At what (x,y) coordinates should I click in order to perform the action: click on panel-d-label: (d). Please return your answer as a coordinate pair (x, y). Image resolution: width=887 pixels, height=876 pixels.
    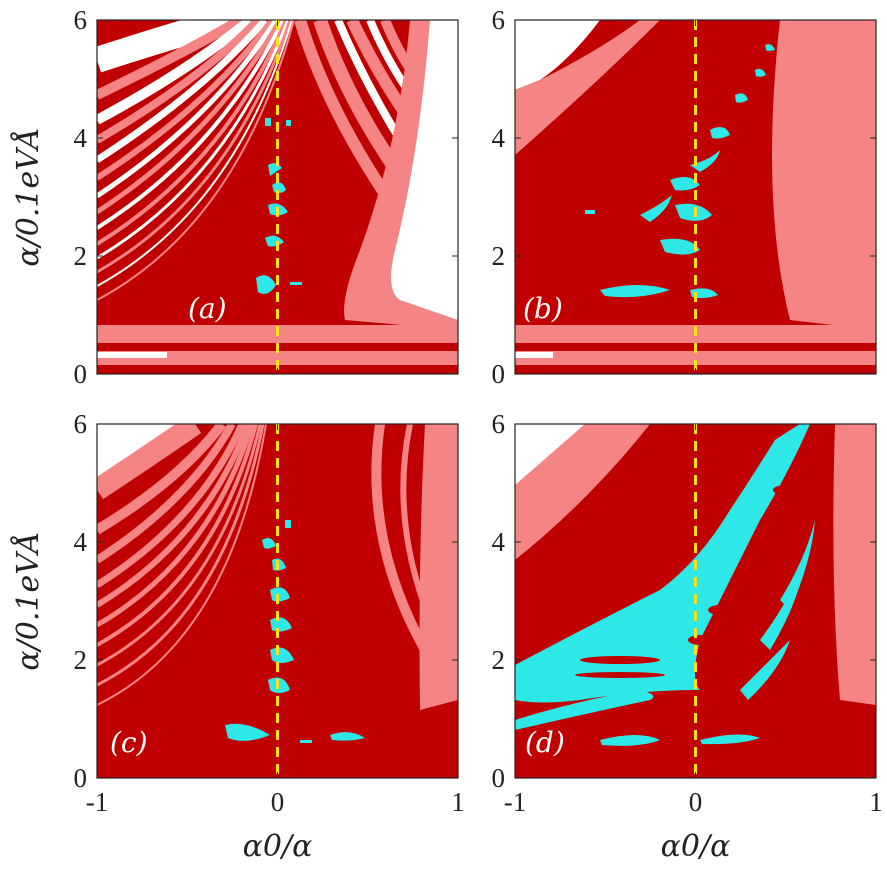
    Looking at the image, I should click on (545, 742).